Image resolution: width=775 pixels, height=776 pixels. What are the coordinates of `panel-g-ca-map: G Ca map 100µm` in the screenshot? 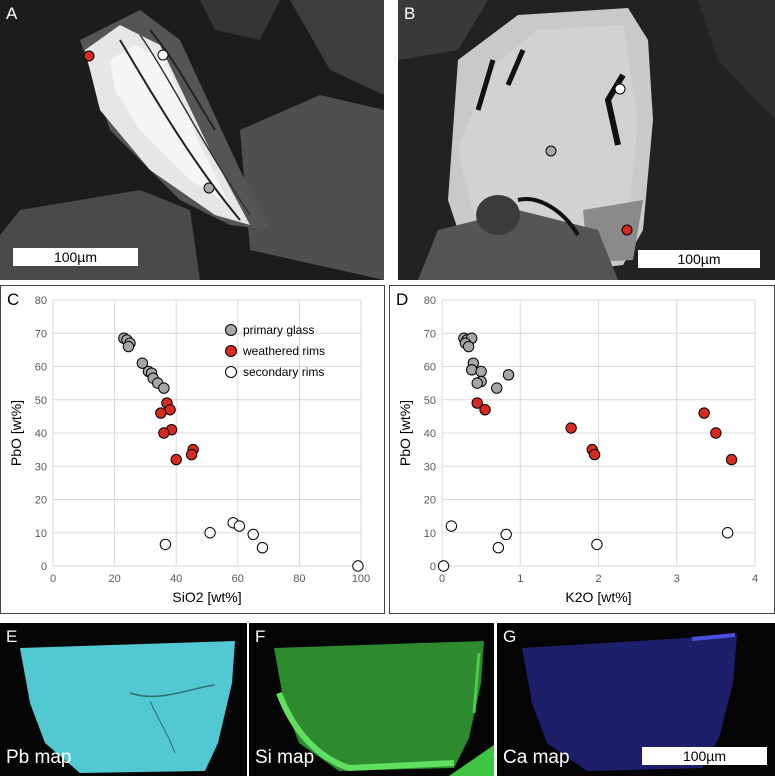 It's located at (636, 699).